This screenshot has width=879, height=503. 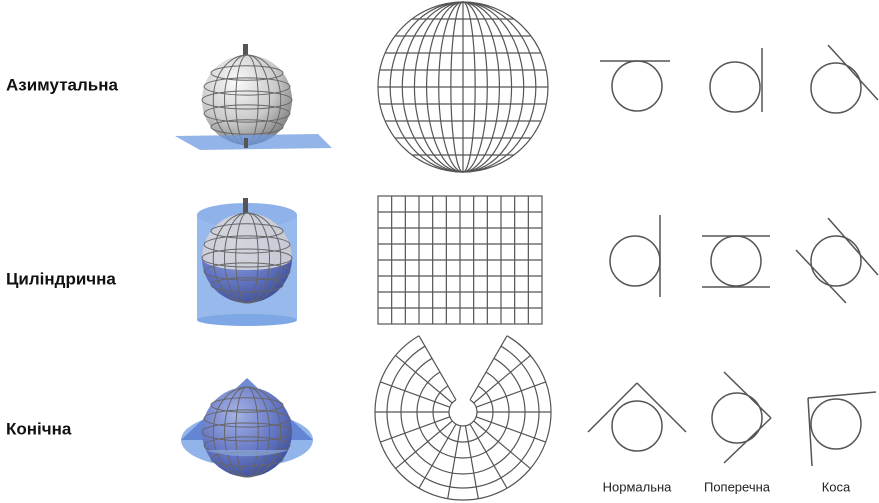 I want to click on column-label: Коса, so click(x=836, y=486).